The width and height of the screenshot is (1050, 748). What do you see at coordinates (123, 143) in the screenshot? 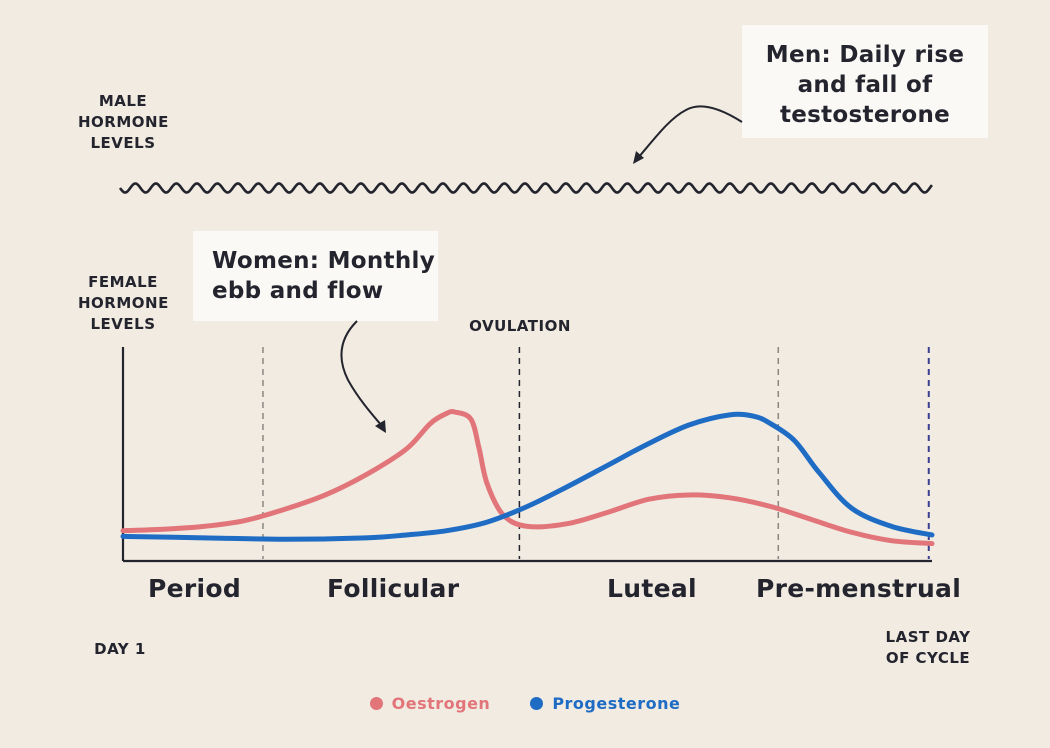
I see `male-label-line: LEVELS` at bounding box center [123, 143].